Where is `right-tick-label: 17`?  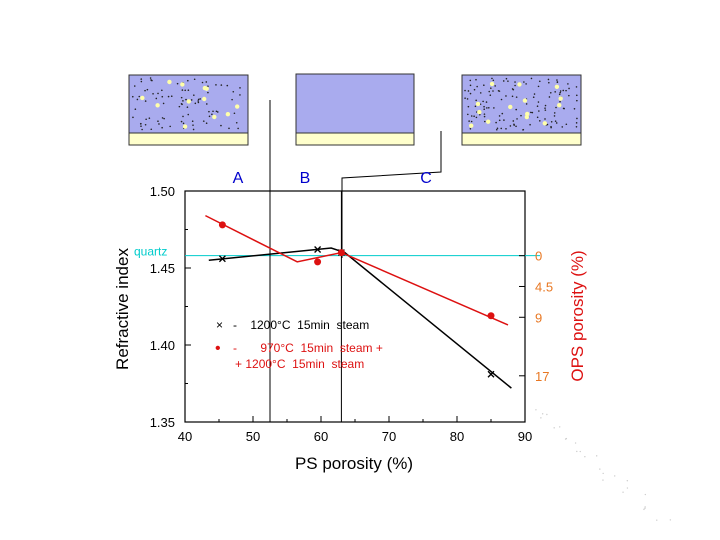
right-tick-label: 17 is located at coordinates (542, 376).